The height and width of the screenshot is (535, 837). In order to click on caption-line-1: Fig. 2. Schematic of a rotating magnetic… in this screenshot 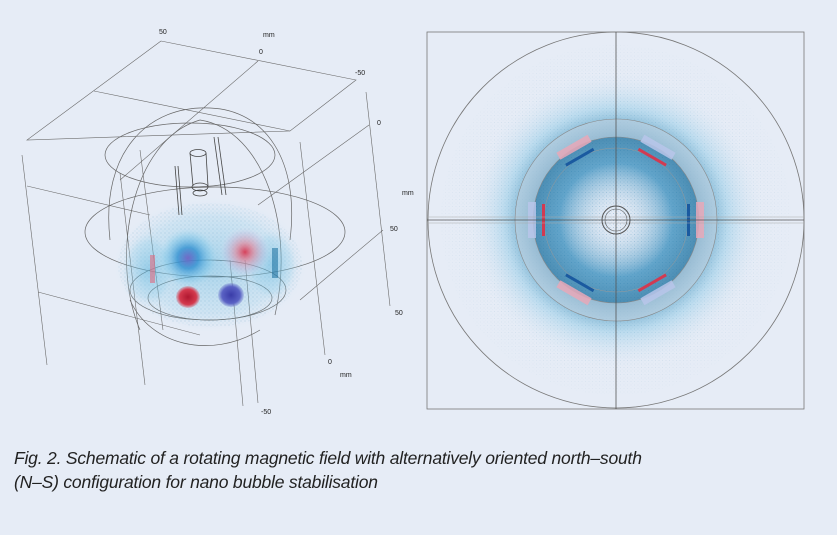, I will do `click(328, 458)`.